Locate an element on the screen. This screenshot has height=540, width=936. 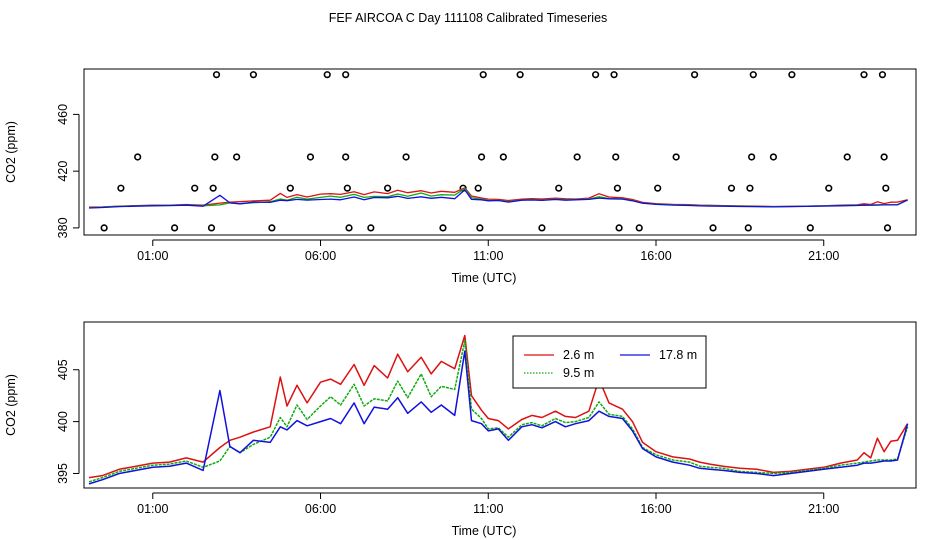
top-x-axis: 01:00 06:00 11:00 16:00 21:00 is located at coordinates (488, 251).